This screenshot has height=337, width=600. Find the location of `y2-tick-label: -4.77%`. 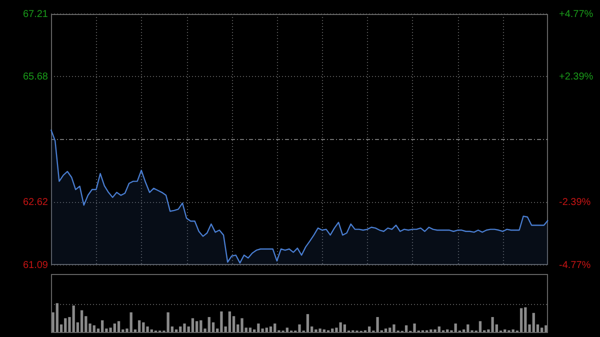

y2-tick-label: -4.77% is located at coordinates (575, 265).